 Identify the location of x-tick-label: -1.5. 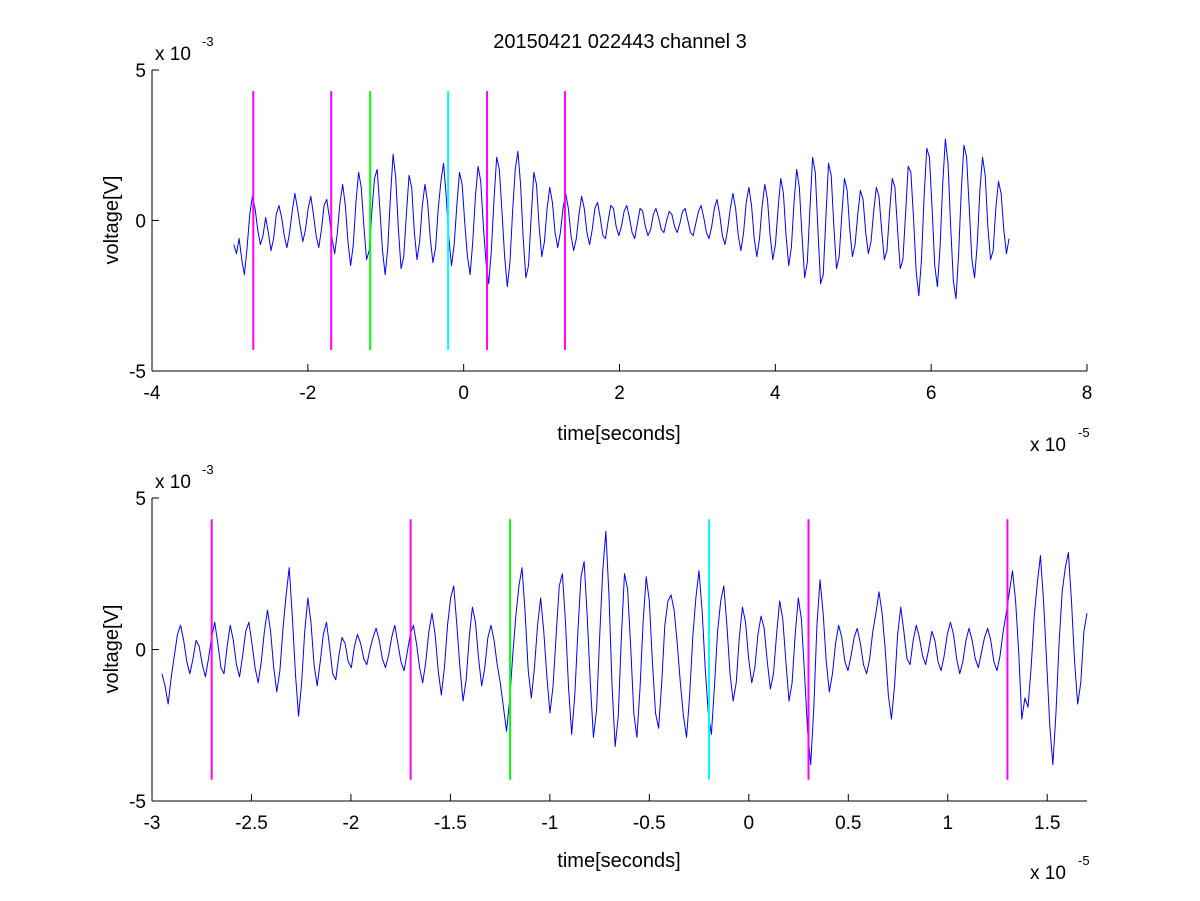
(450, 823).